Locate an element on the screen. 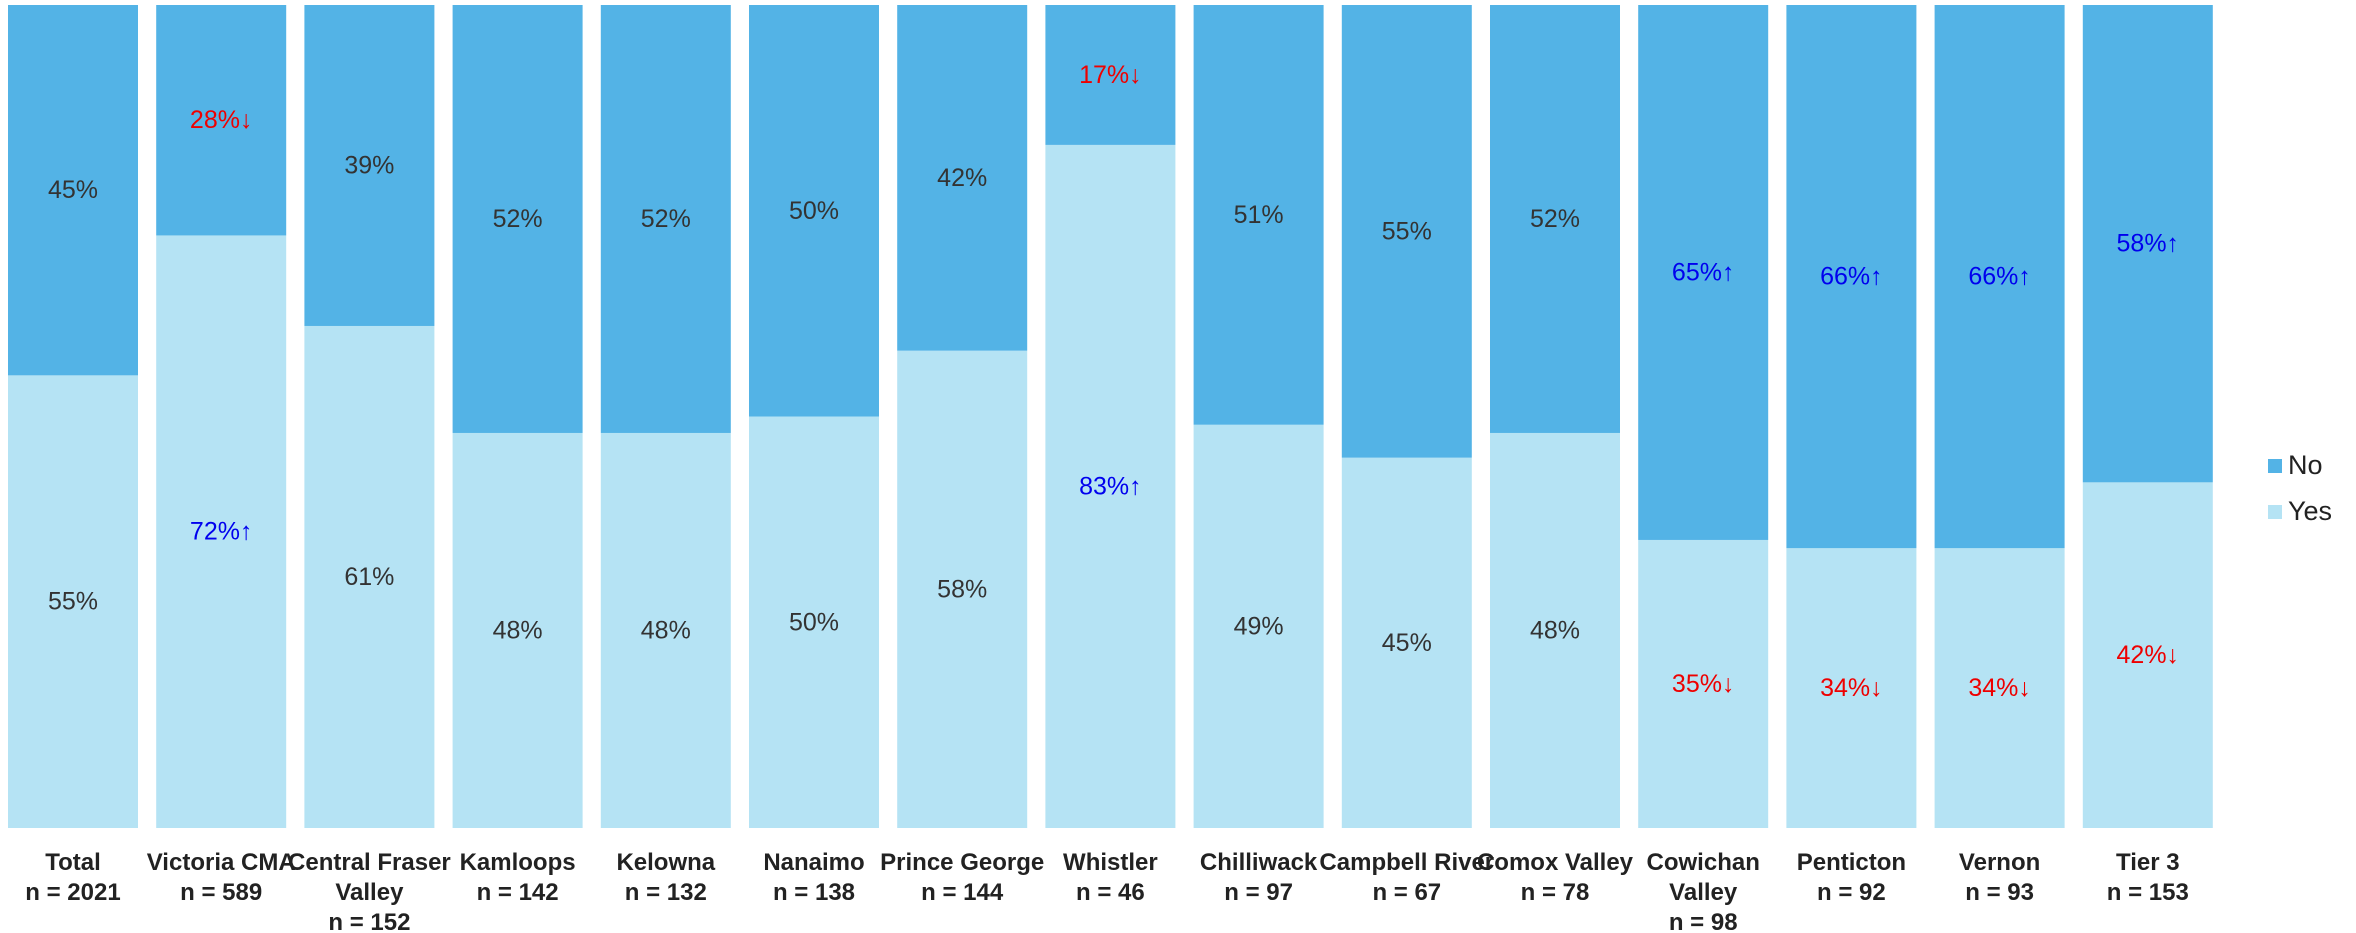 The height and width of the screenshot is (933, 2356). data-label-no-central-fraser: 39% is located at coordinates (369, 165).